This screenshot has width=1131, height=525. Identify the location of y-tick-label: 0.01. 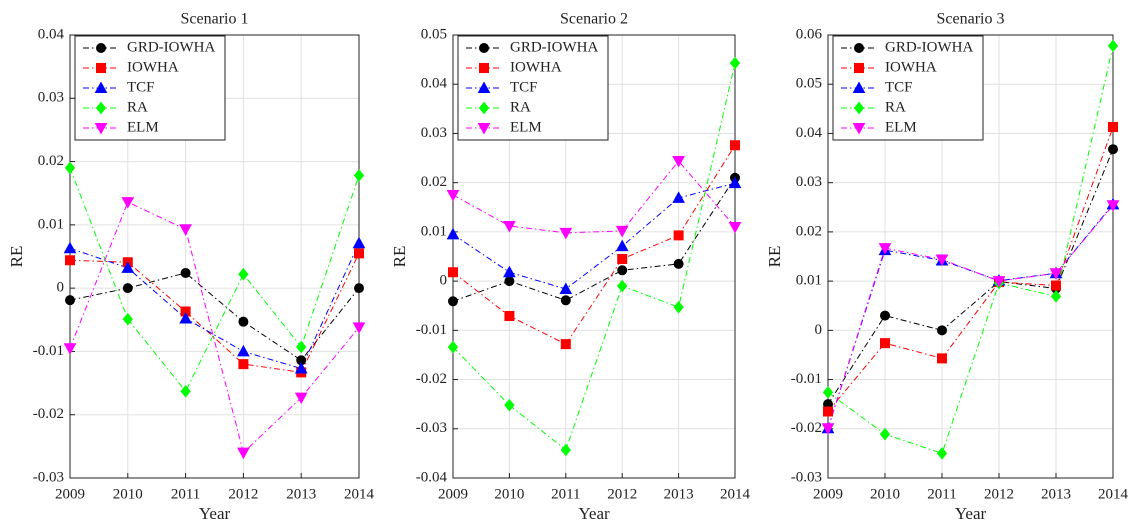
(51, 224).